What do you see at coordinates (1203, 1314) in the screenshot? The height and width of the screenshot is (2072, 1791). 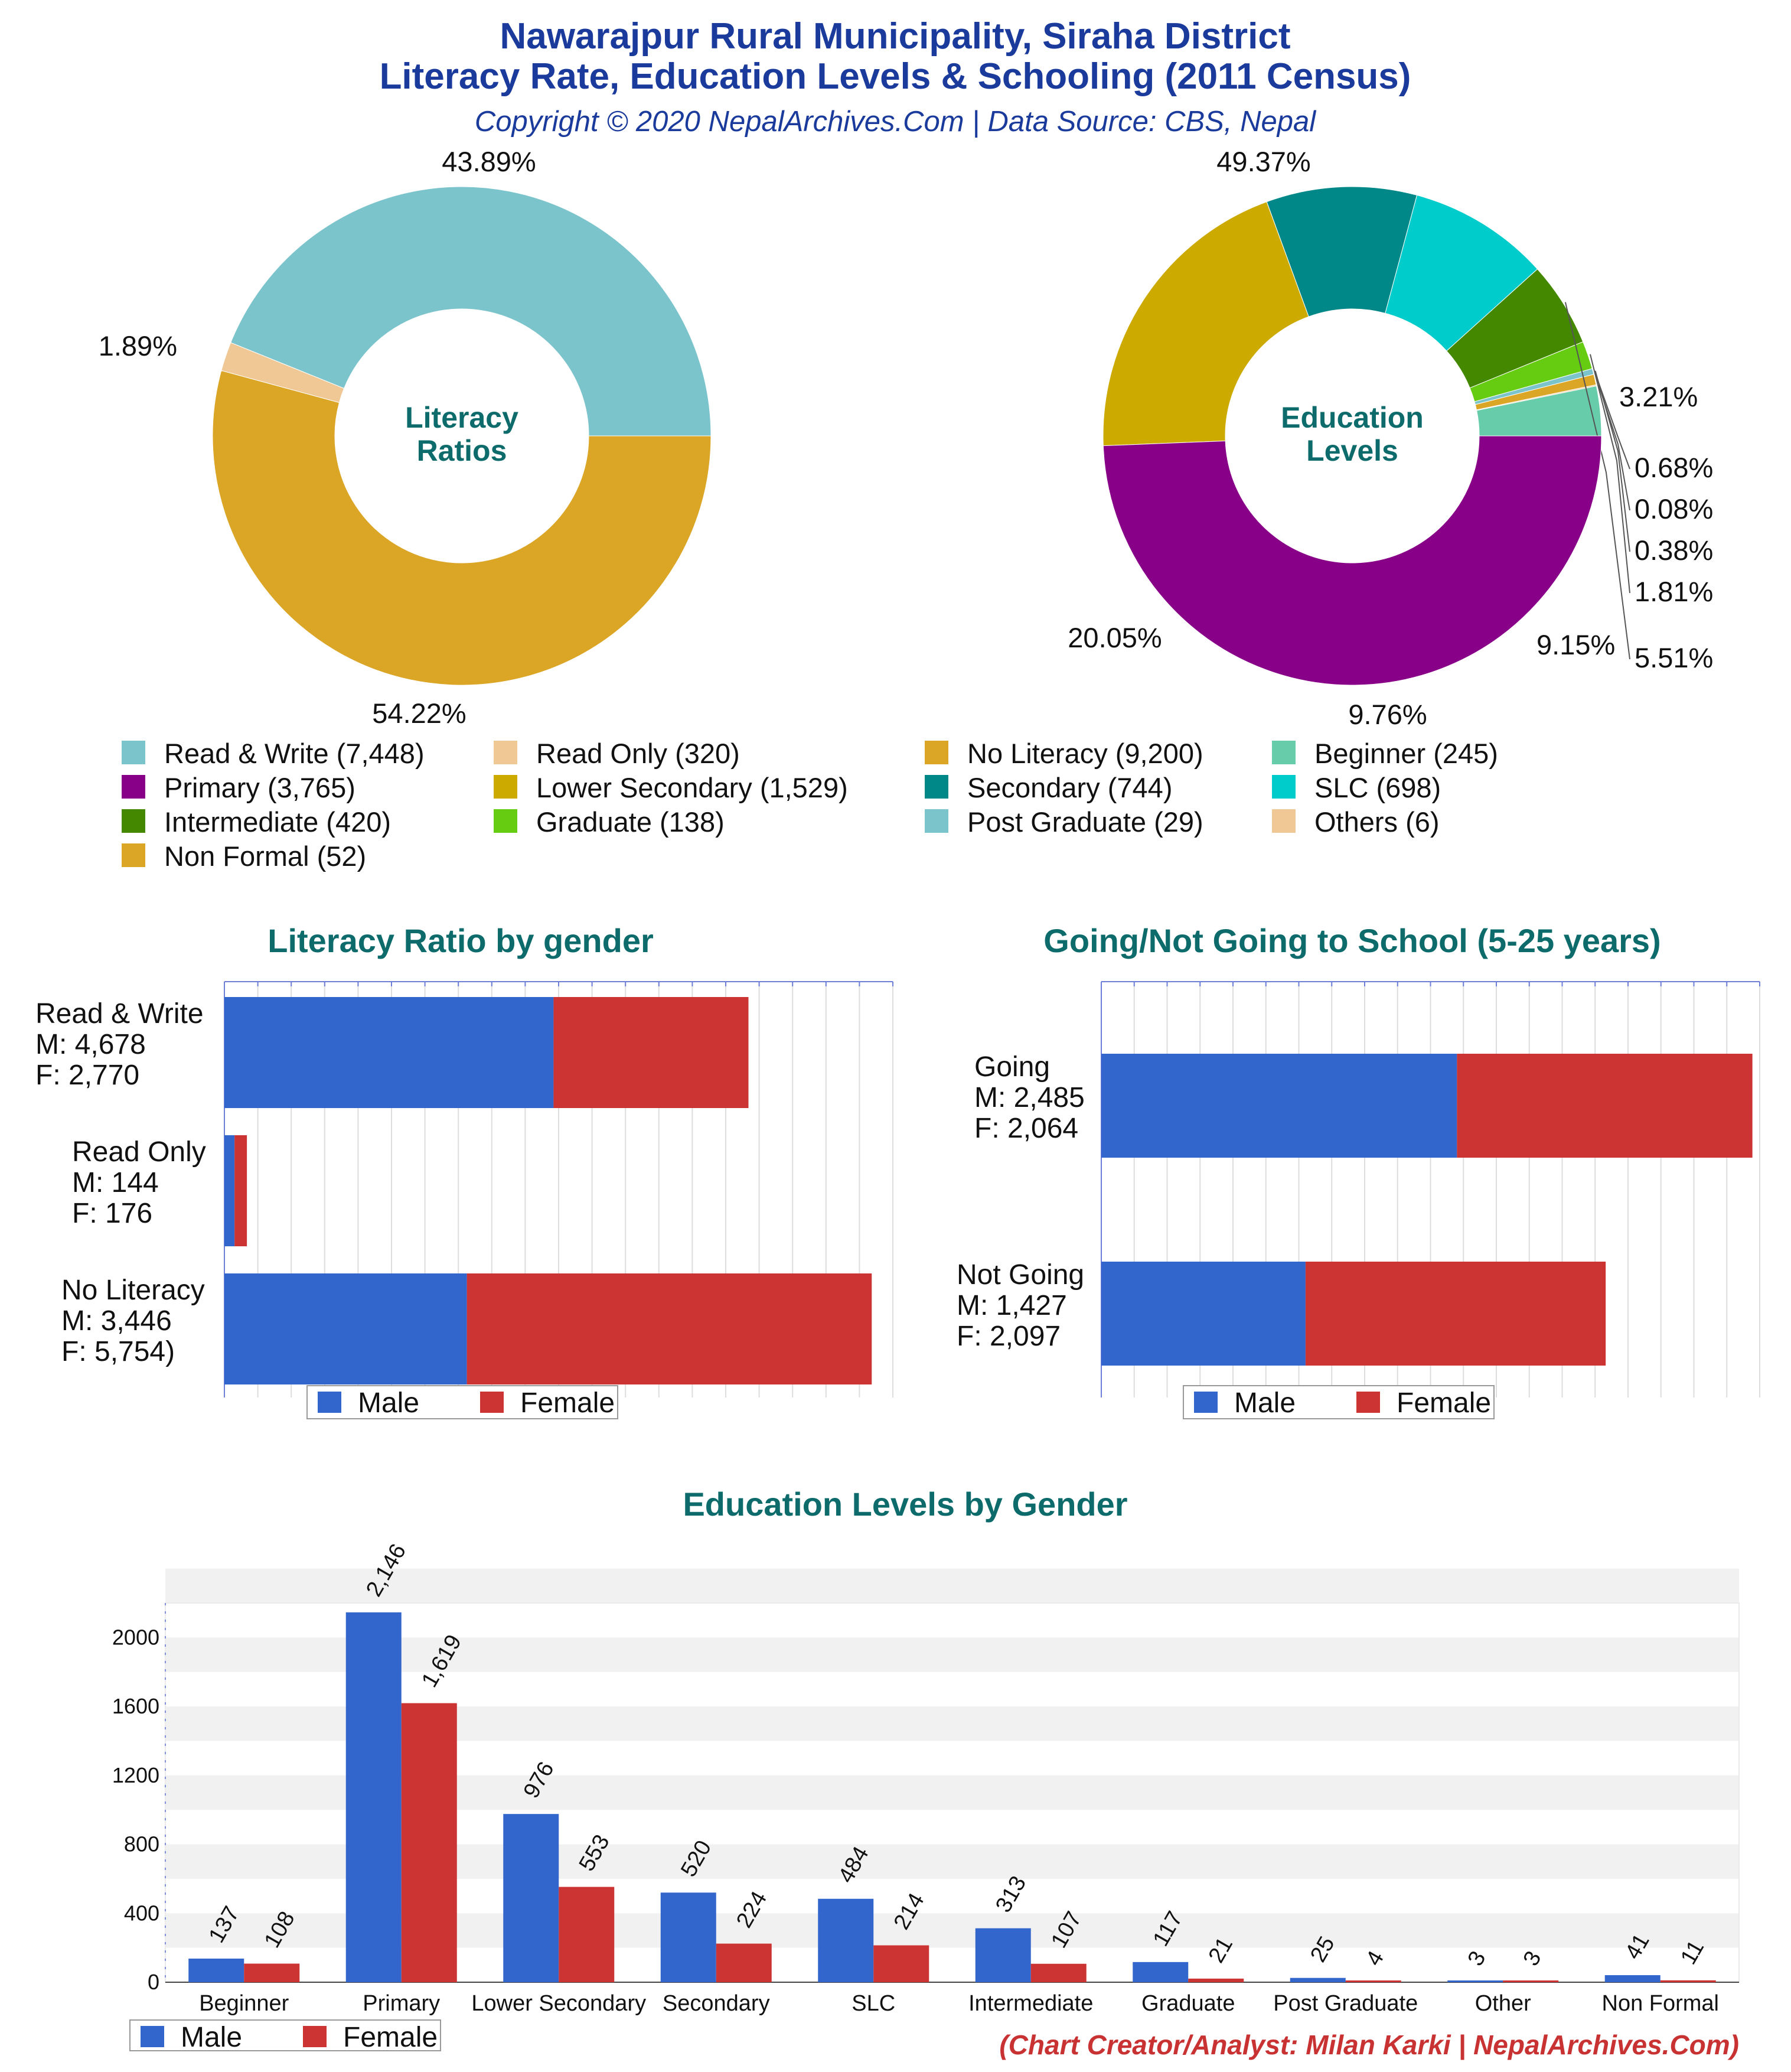 I see `male-bar-not-going` at bounding box center [1203, 1314].